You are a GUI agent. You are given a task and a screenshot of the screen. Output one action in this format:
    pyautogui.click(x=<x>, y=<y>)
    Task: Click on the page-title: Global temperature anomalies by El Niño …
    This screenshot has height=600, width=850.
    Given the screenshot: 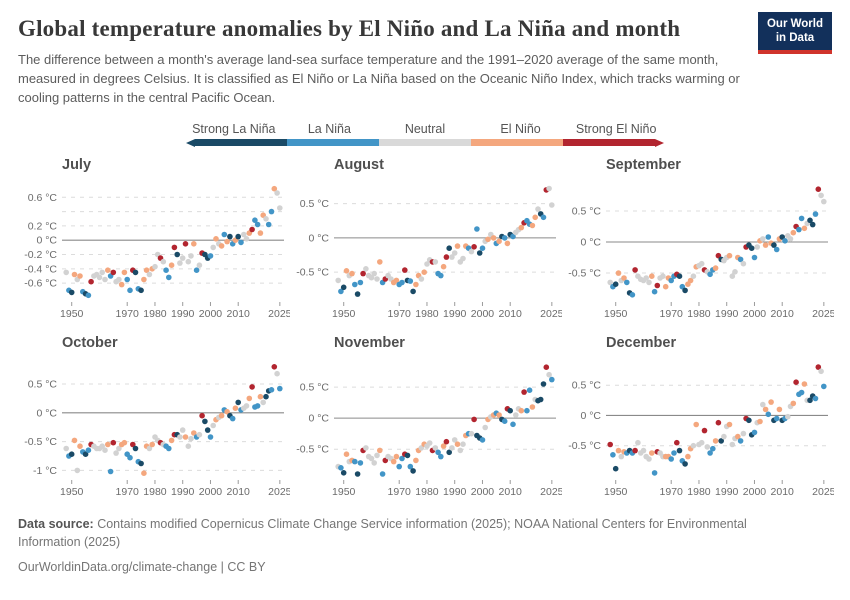 What is the action you would take?
    pyautogui.click(x=349, y=28)
    